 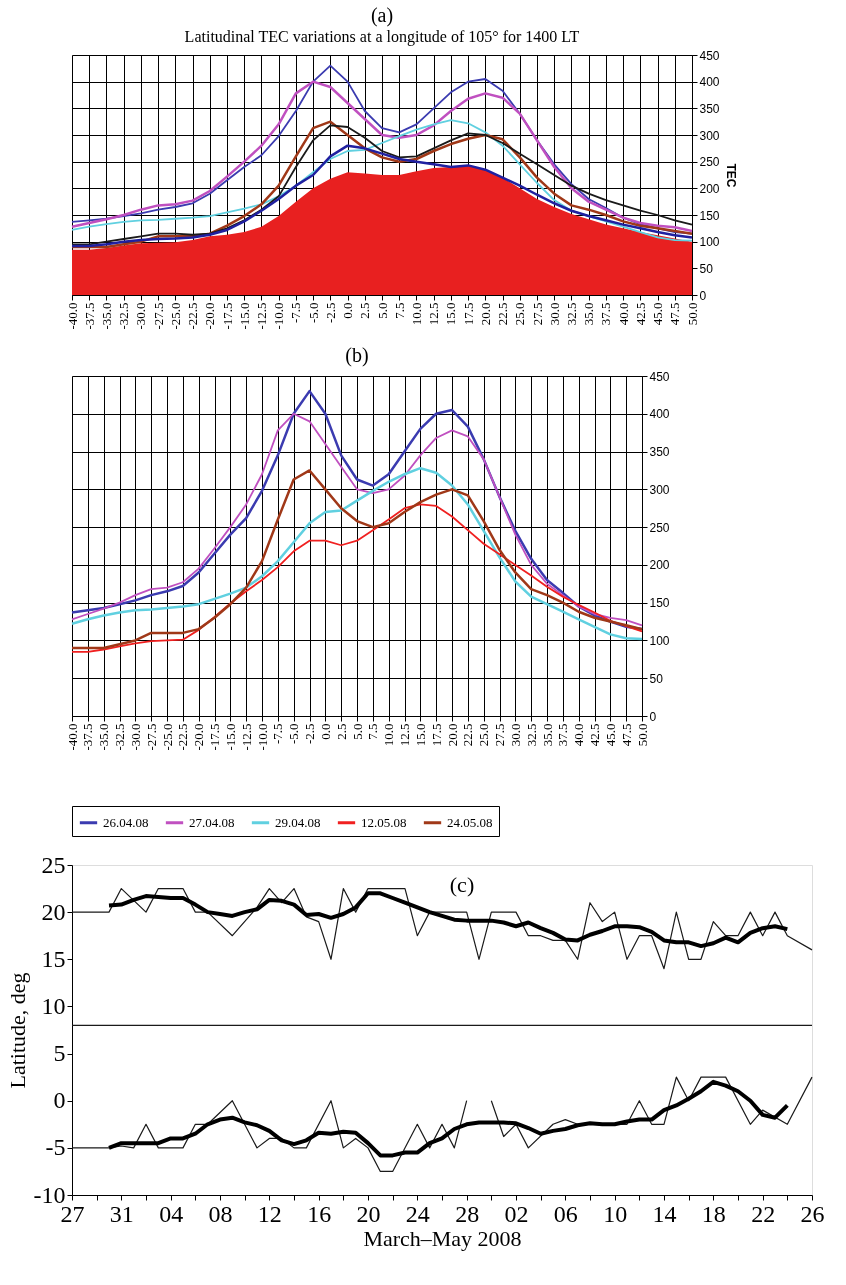 I want to click on x-tick-label: -12.5, so click(x=261, y=316).